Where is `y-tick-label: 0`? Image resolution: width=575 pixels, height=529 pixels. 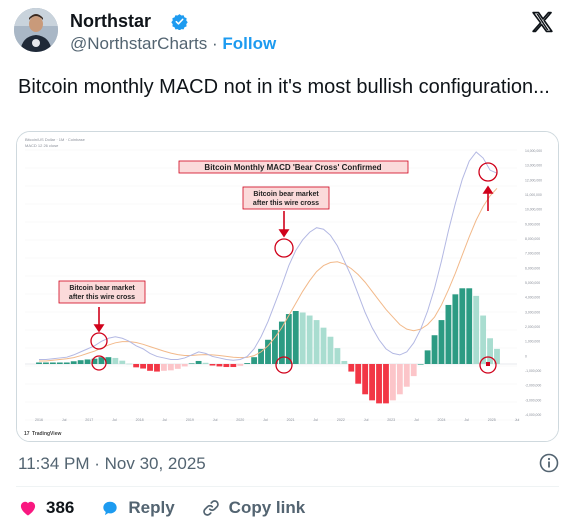 y-tick-label: 0 is located at coordinates (526, 356).